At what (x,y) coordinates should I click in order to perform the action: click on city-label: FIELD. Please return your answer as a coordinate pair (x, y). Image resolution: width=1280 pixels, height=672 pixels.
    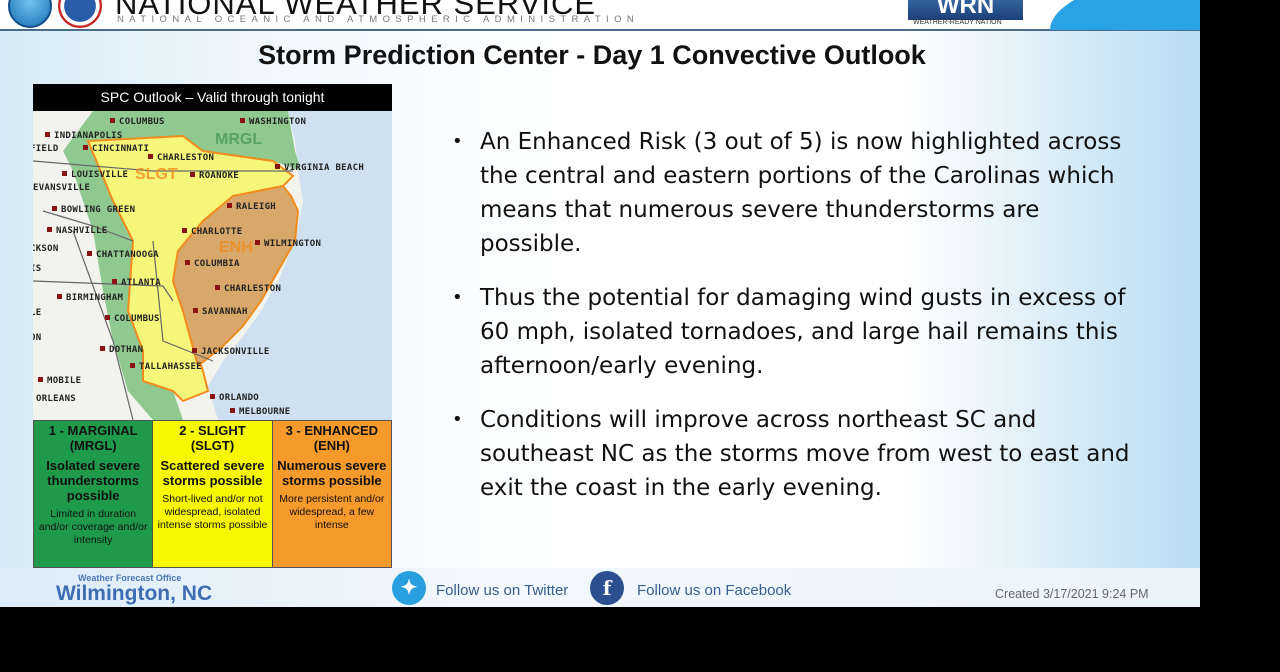
    Looking at the image, I should click on (46, 149).